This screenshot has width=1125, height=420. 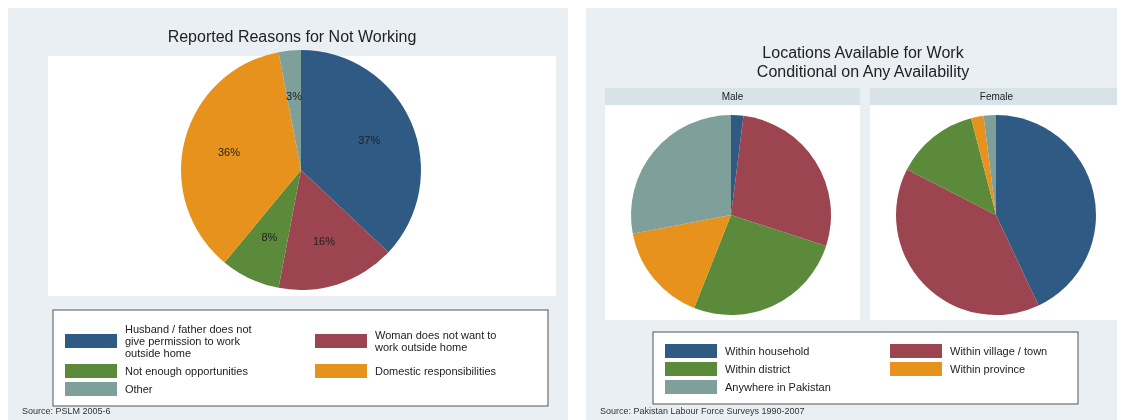 I want to click on legend-label: Anywhere in Pakistan, so click(x=778, y=387).